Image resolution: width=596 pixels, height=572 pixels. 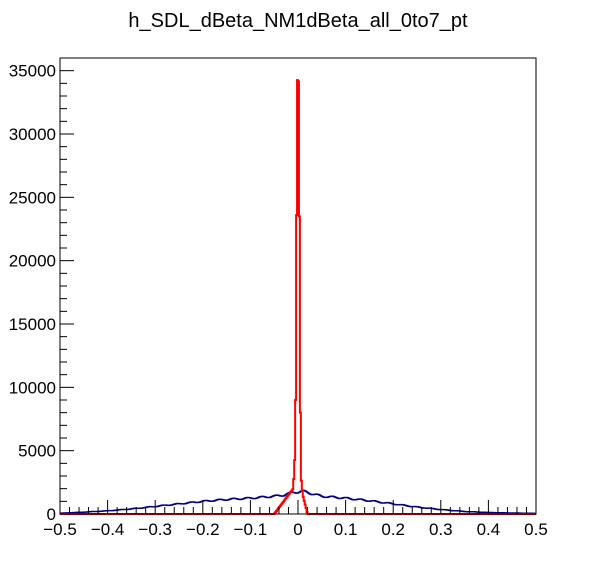 I want to click on x-tick-label-1: −0.4, so click(x=108, y=529).